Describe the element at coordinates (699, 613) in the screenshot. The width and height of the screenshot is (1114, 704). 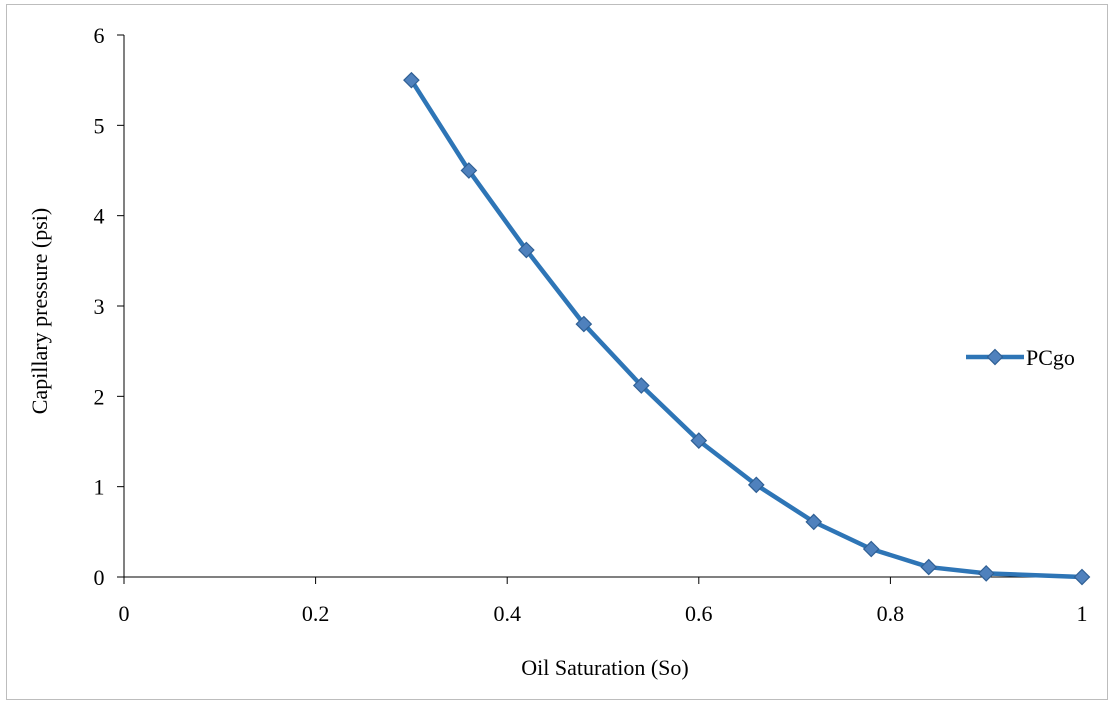
I see `x-tick-label: 0.6` at that location.